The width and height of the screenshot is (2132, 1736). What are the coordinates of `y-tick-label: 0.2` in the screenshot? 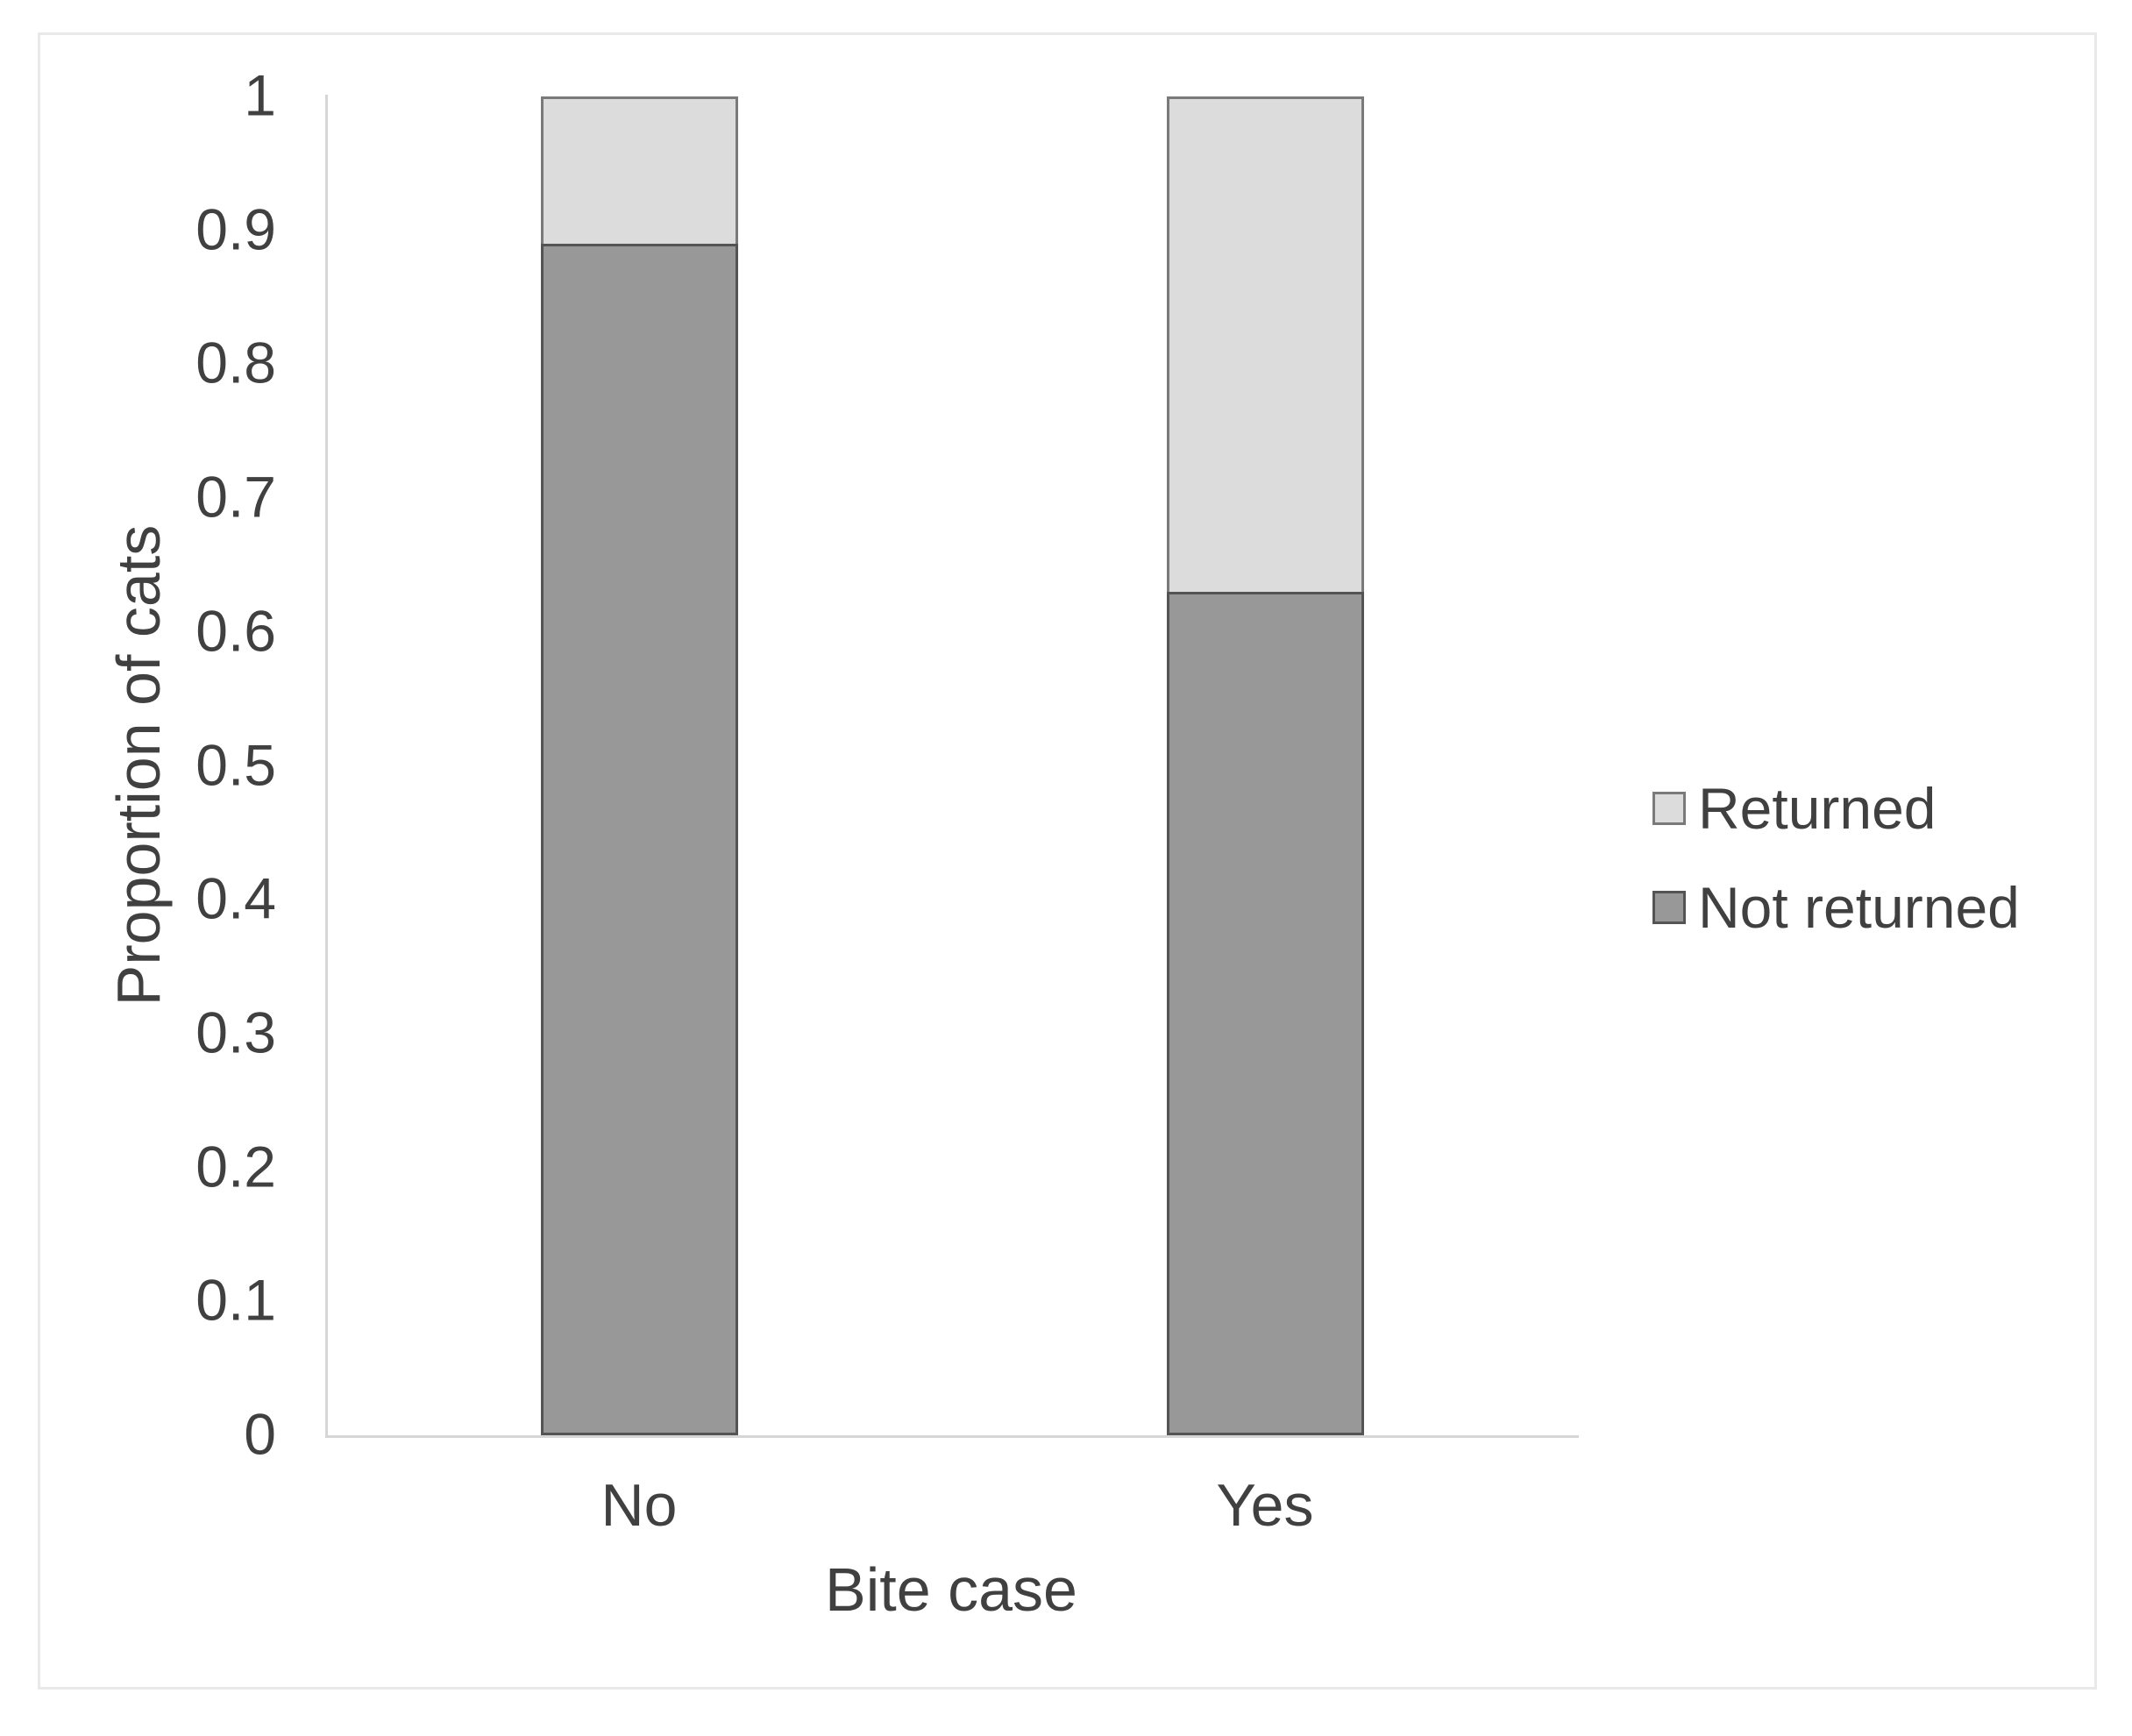 It's located at (236, 1166).